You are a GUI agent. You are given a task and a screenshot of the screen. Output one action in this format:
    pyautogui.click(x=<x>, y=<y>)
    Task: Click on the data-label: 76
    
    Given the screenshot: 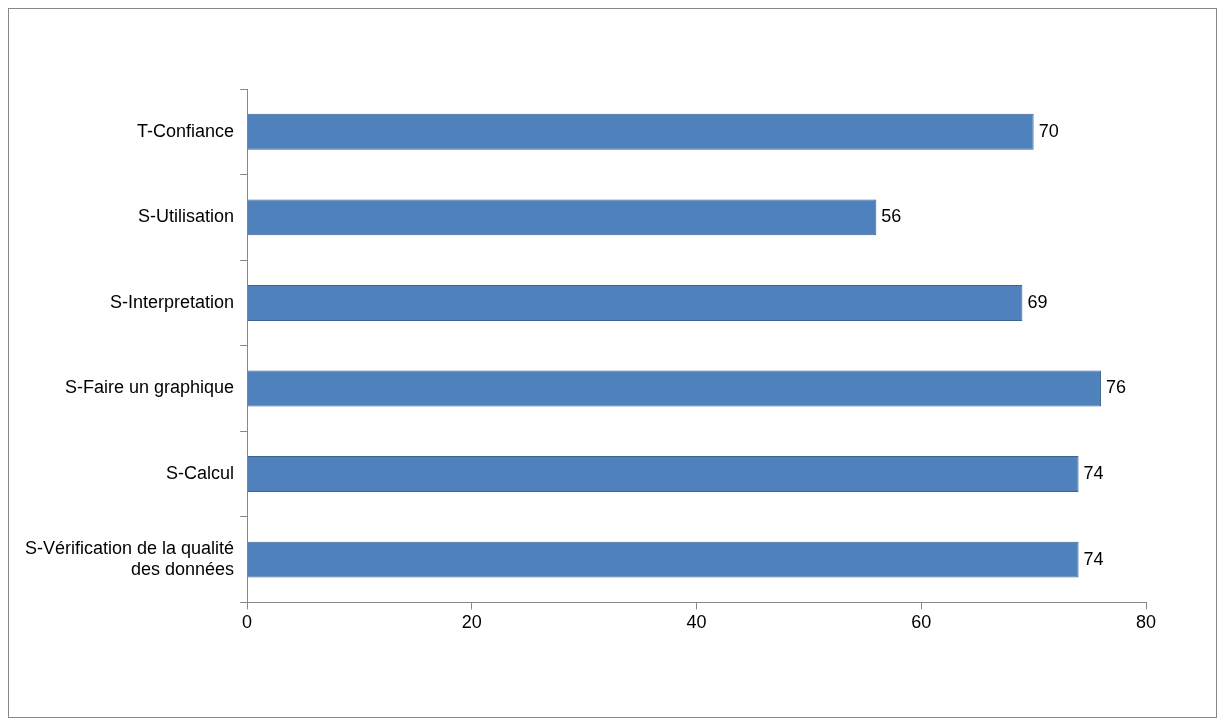 What is the action you would take?
    pyautogui.click(x=1116, y=387)
    